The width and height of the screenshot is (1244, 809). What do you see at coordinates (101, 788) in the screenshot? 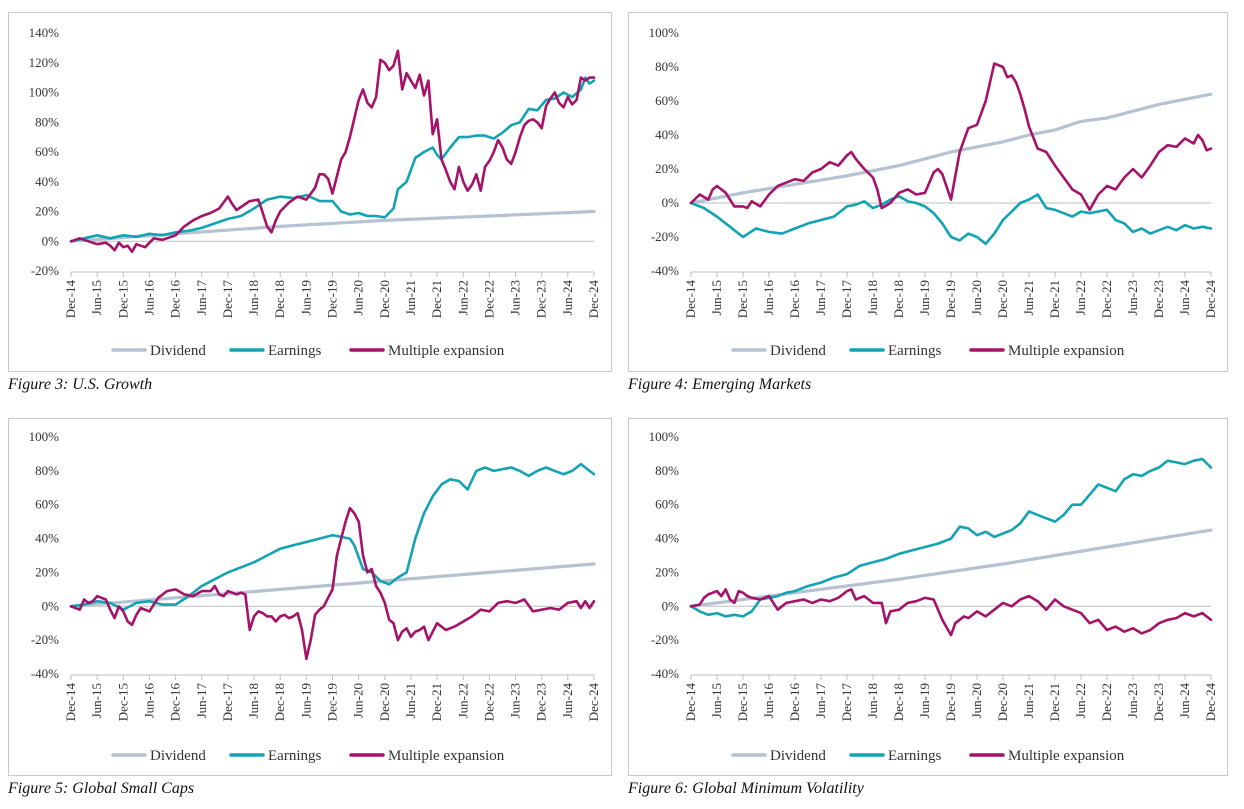
I see `figure-caption: Figure 5: Global Small Caps` at bounding box center [101, 788].